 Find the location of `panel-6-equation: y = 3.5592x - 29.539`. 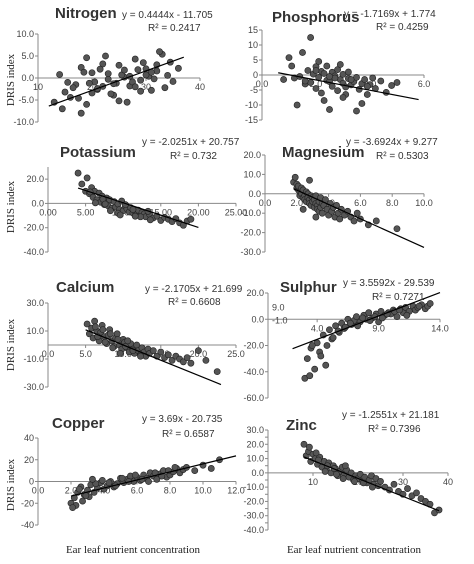

panel-6-equation: y = 3.5592x - 29.539 is located at coordinates (389, 283).